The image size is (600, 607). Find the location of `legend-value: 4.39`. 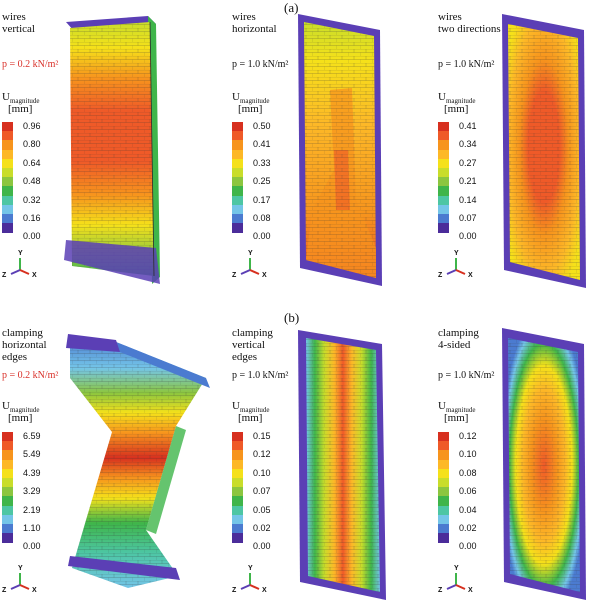

legend-value: 4.39 is located at coordinates (32, 472).